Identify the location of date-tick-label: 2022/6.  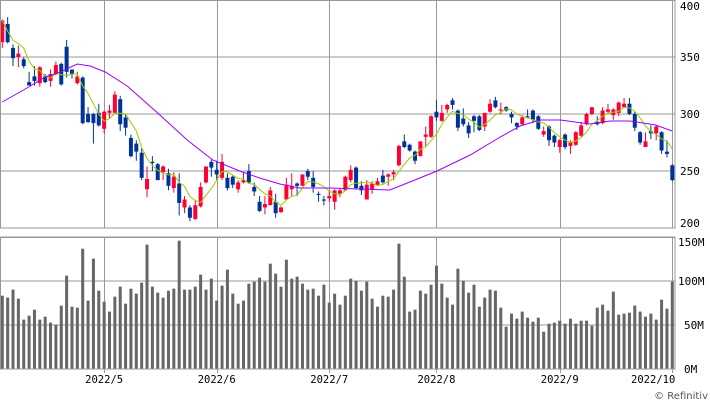
(217, 380).